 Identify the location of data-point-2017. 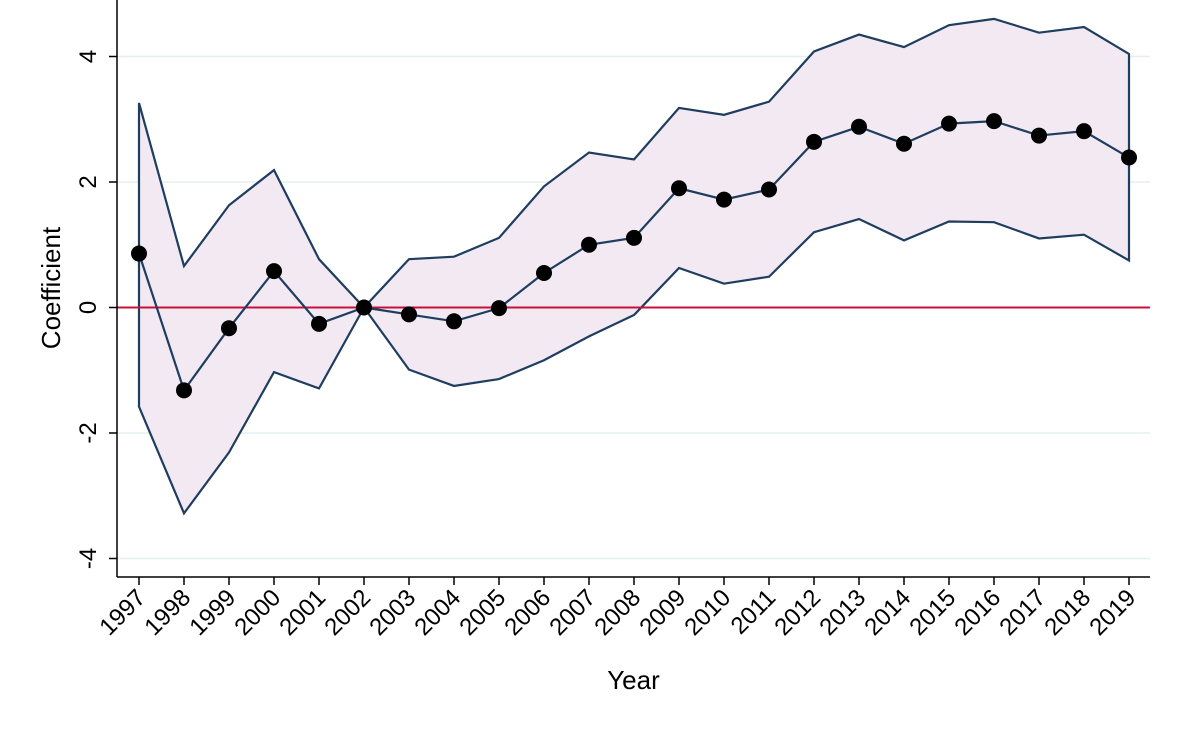
(1039, 135).